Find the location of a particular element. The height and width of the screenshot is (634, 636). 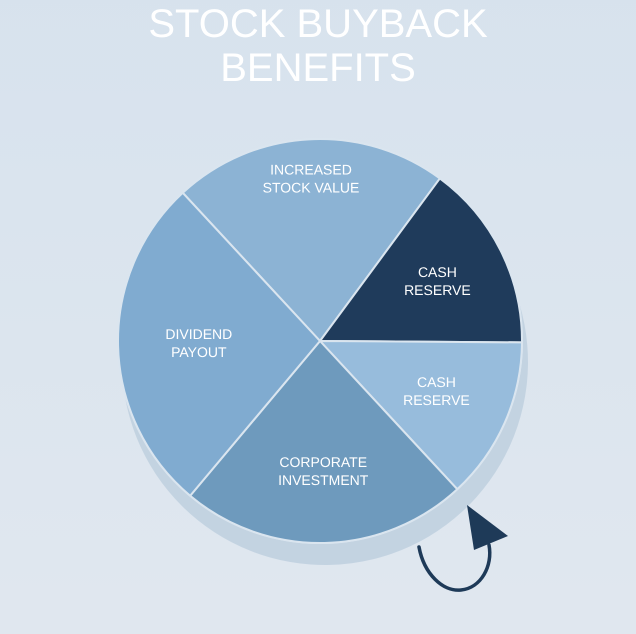

slice-label: INCREASED STOCK VALUE is located at coordinates (311, 179).